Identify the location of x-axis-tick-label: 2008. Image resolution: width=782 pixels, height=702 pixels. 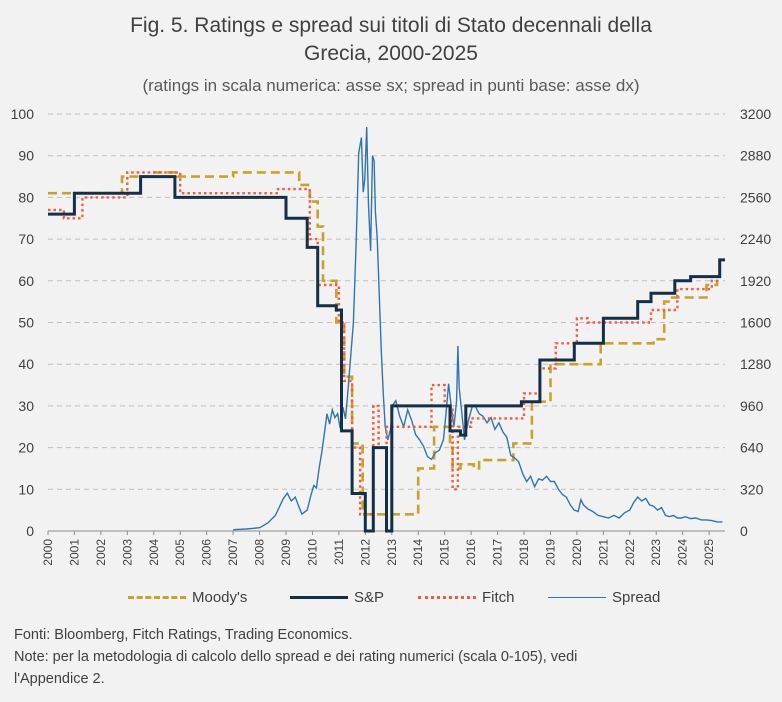
(260, 552).